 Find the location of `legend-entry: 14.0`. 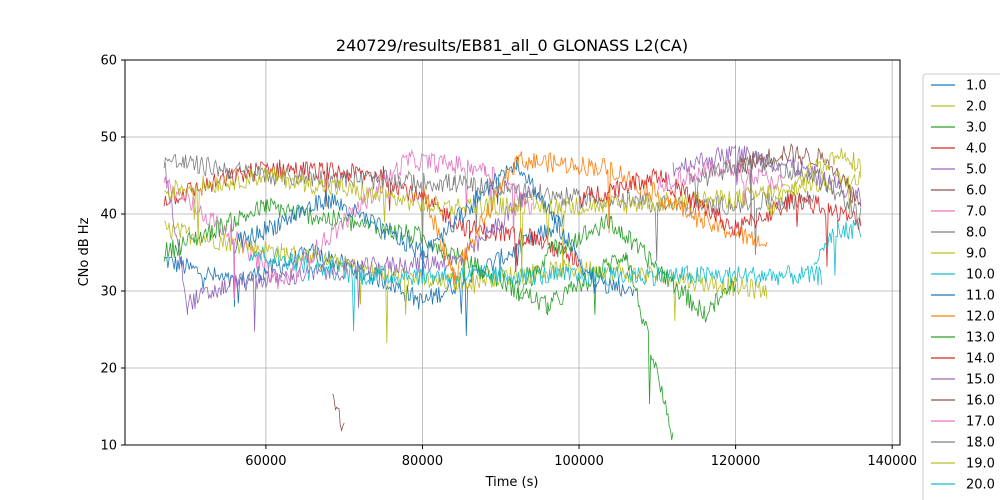

legend-entry: 14.0 is located at coordinates (980, 359).